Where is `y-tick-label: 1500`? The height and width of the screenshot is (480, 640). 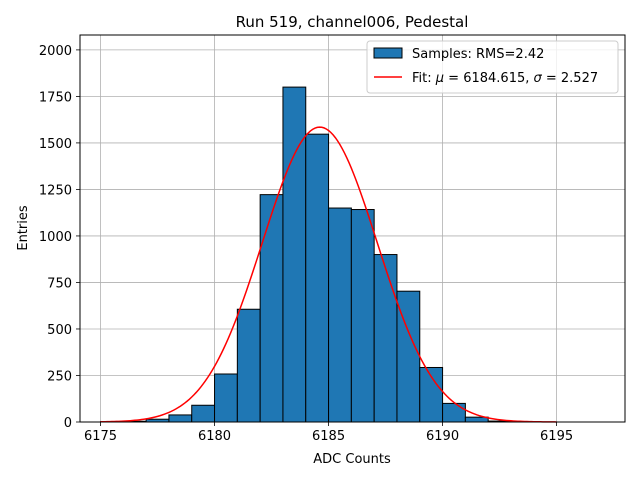 y-tick-label: 1500 is located at coordinates (55, 144).